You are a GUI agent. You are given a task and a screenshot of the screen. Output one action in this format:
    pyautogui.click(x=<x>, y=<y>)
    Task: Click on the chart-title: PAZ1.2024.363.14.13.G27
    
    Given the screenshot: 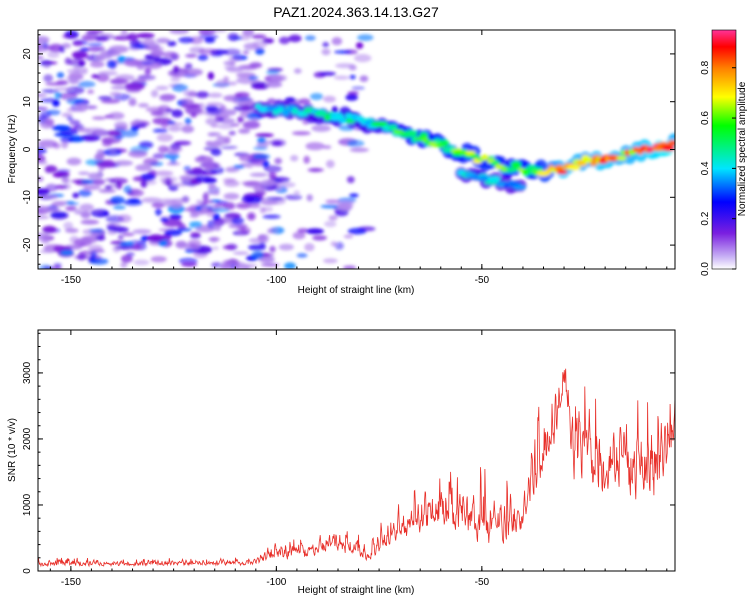 What is the action you would take?
    pyautogui.click(x=356, y=12)
    